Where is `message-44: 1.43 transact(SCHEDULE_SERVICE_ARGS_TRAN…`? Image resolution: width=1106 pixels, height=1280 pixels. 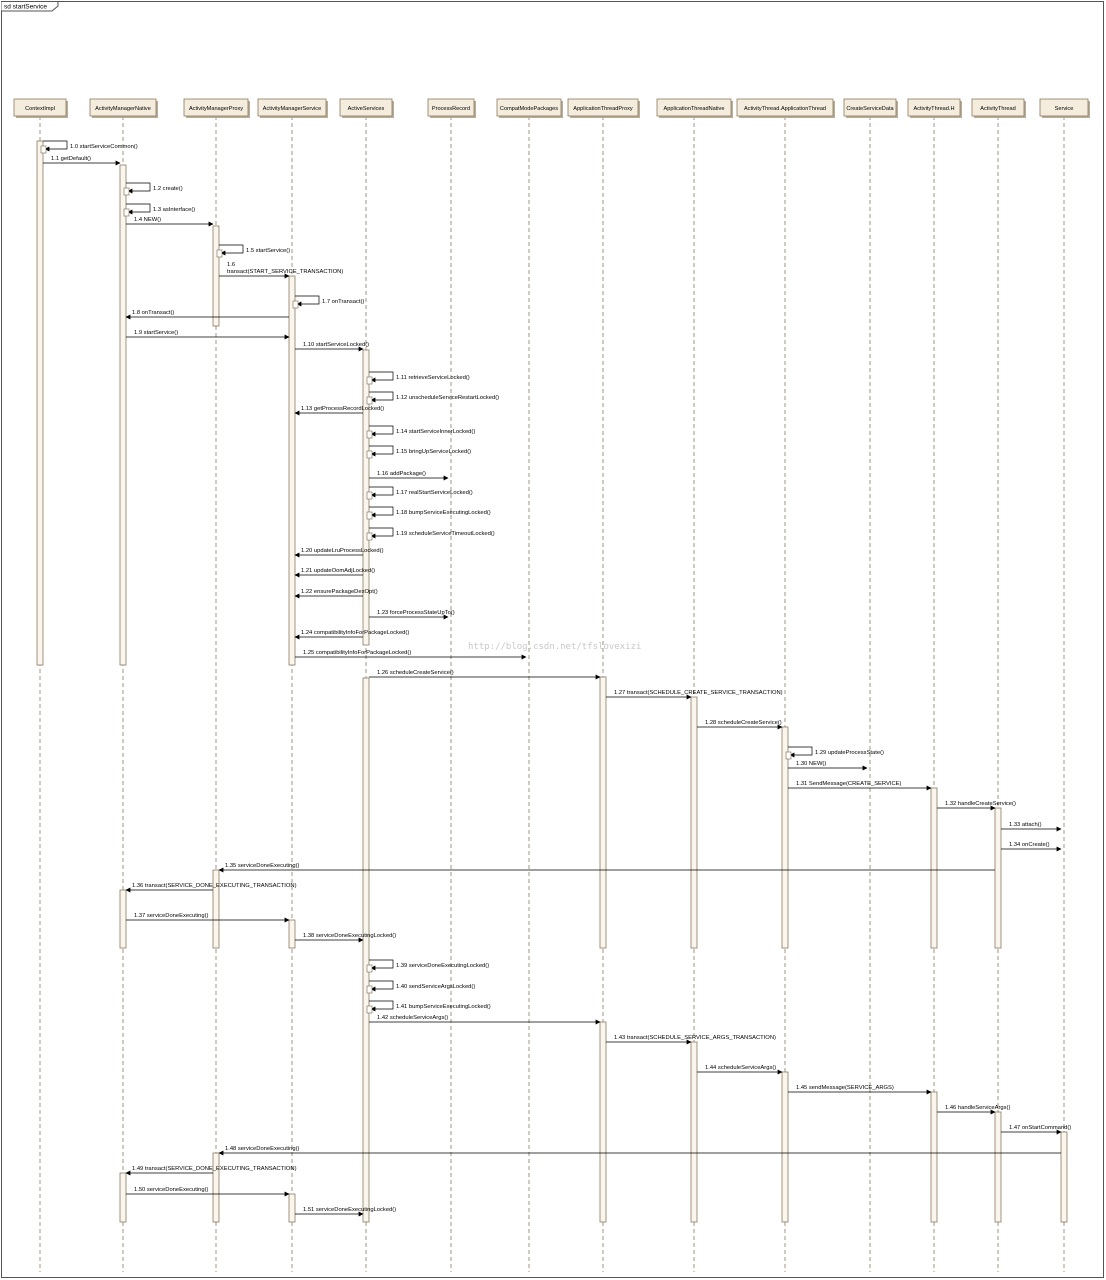 message-44: 1.43 transact(SCHEDULE_SERVICE_ARGS_TRAN… is located at coordinates (691, 1040).